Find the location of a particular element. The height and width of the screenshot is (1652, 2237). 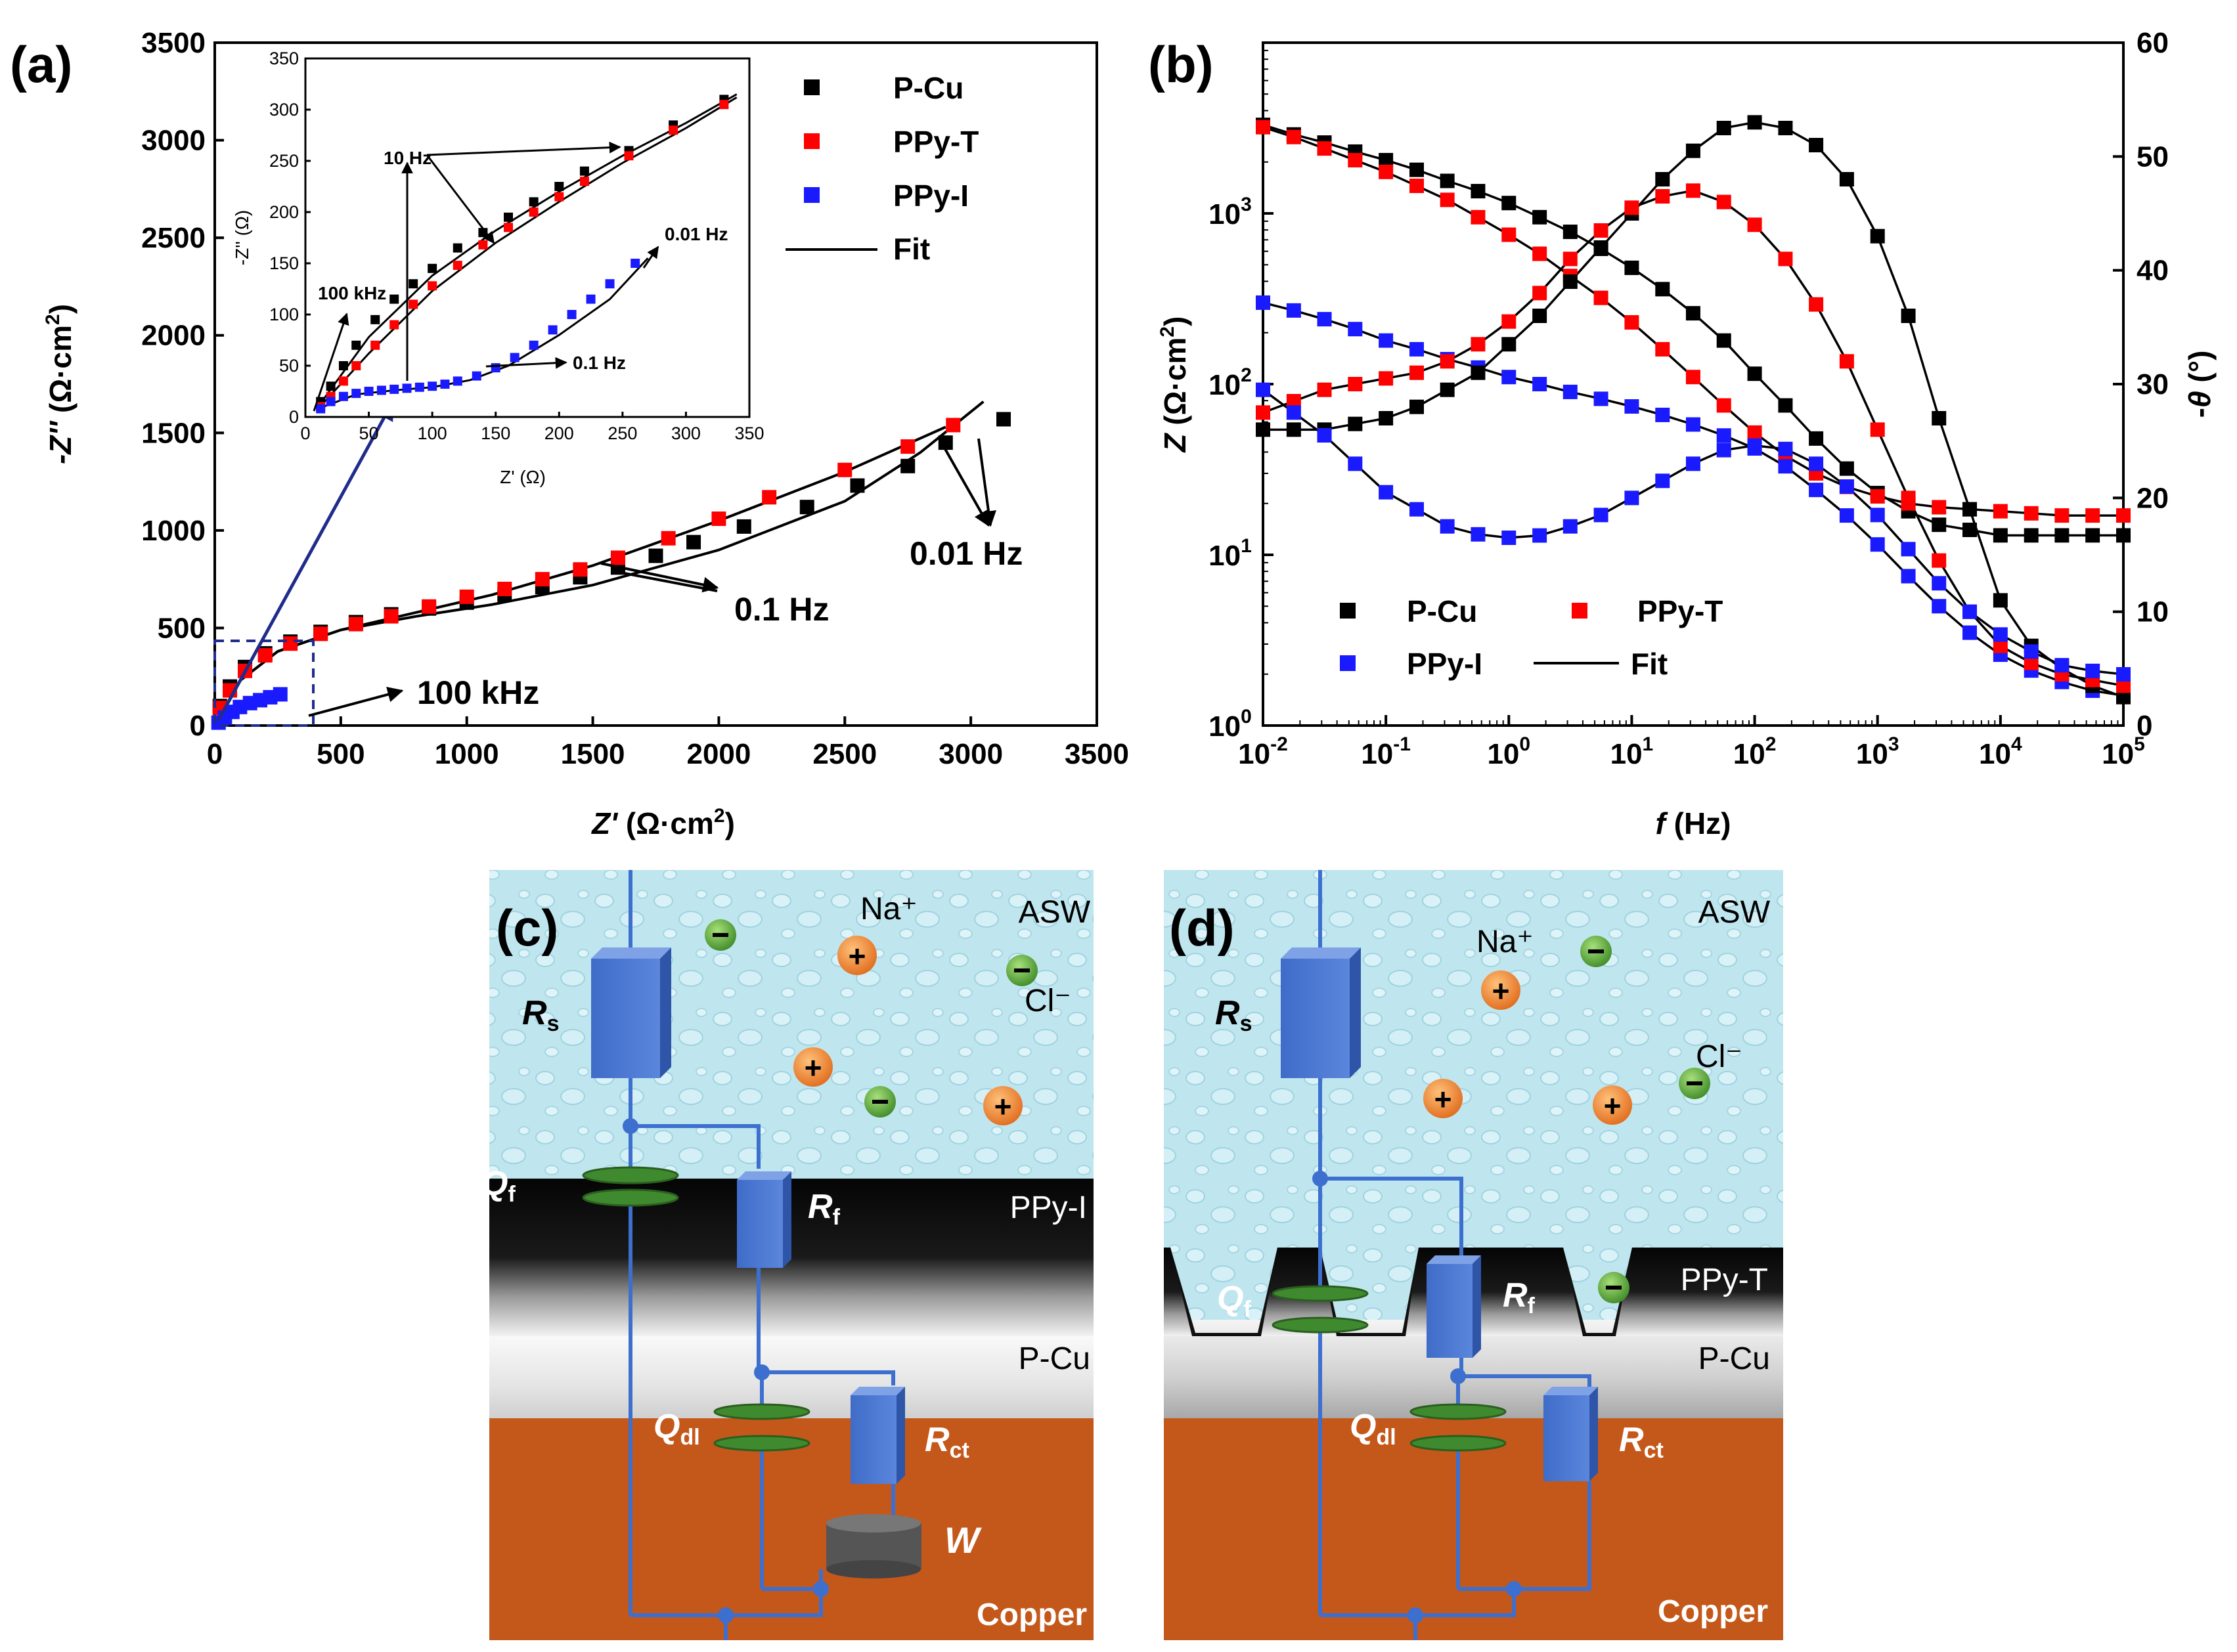

panel-label-a: (a) is located at coordinates (41, 64).